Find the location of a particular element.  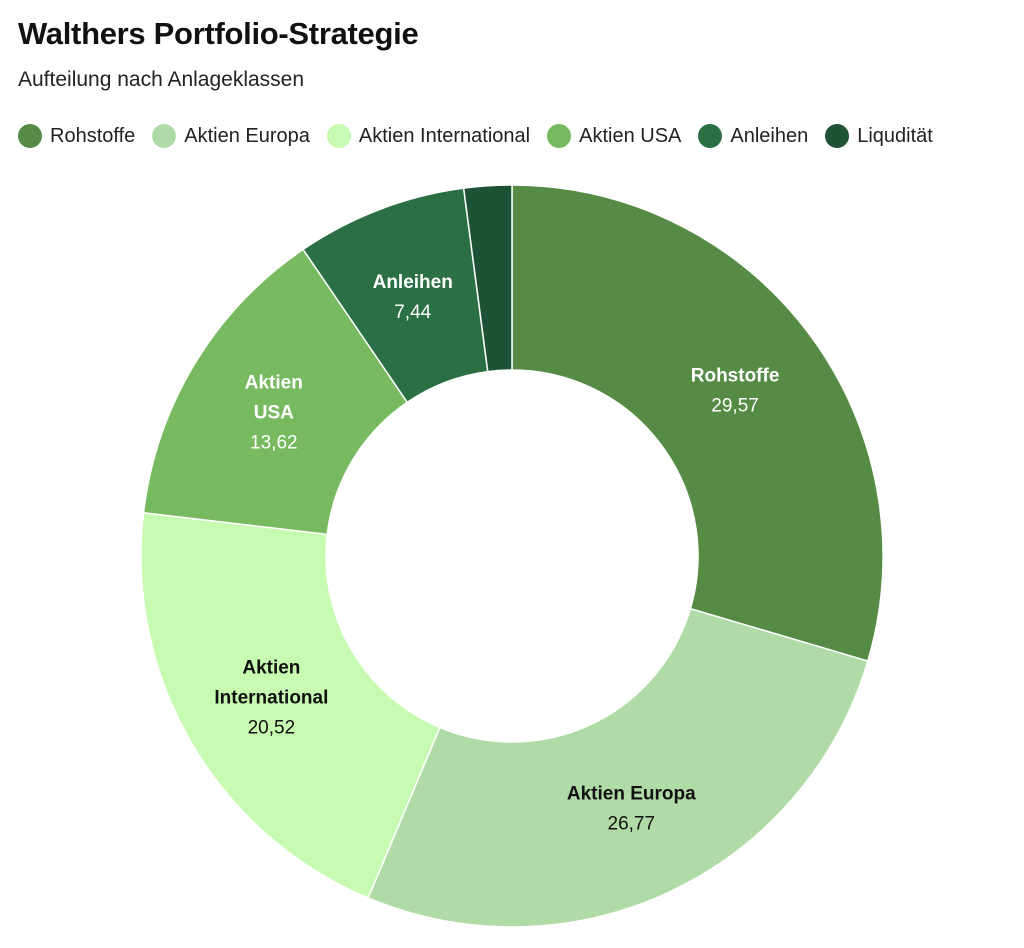

legend-label: Aktien USA is located at coordinates (630, 135).